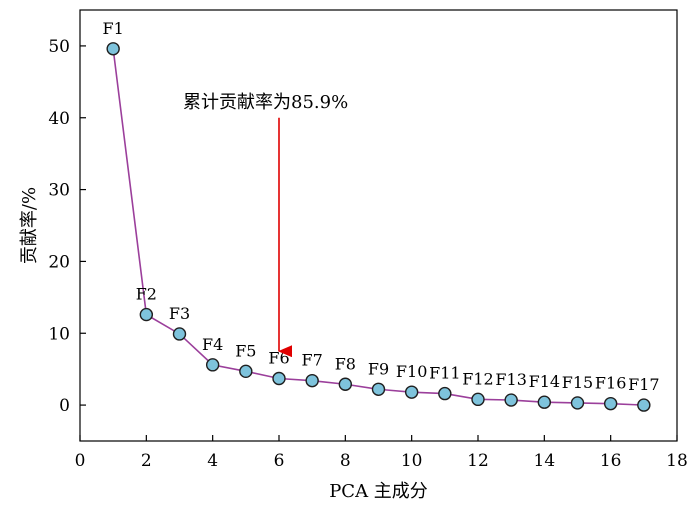 This screenshot has width=700, height=507. Describe the element at coordinates (265, 102) in the screenshot. I see `annotation-text: 累计贡献率为85.9%` at that location.